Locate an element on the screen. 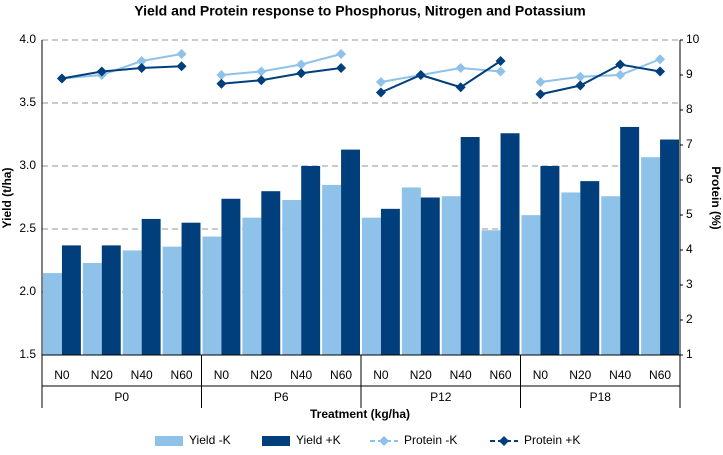 Image resolution: width=723 pixels, height=455 pixels. legend-label: Protein -K is located at coordinates (430, 440).